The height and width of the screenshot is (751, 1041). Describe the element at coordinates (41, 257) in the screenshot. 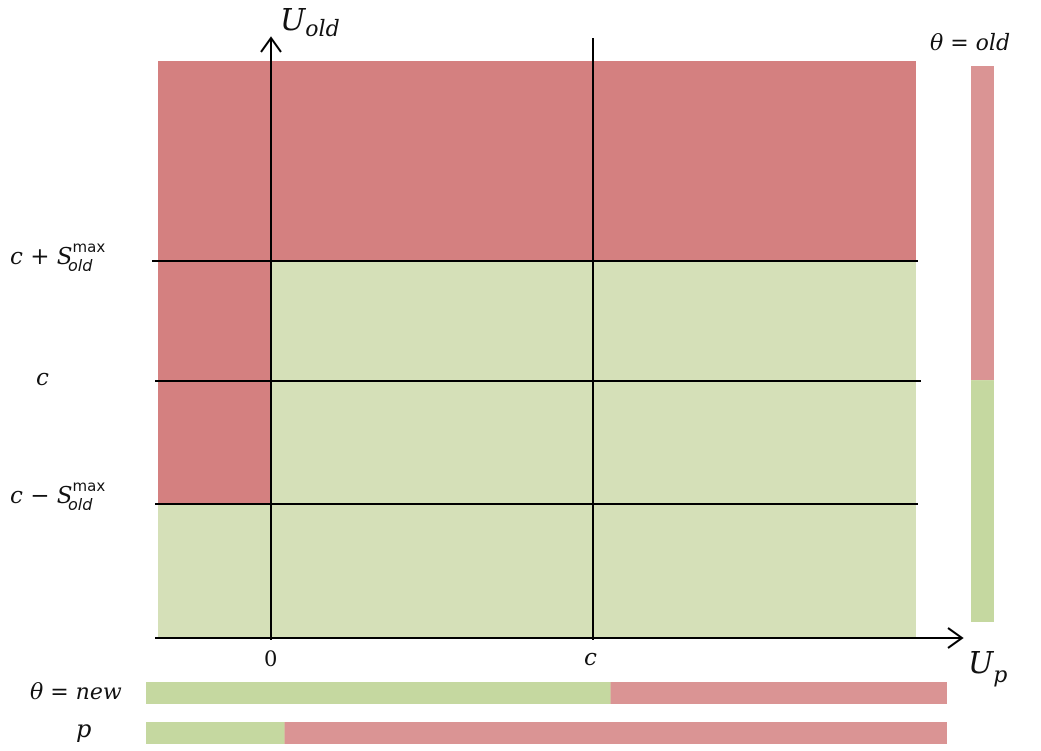

I see `y-tick-upper-prefix: c + S` at that location.